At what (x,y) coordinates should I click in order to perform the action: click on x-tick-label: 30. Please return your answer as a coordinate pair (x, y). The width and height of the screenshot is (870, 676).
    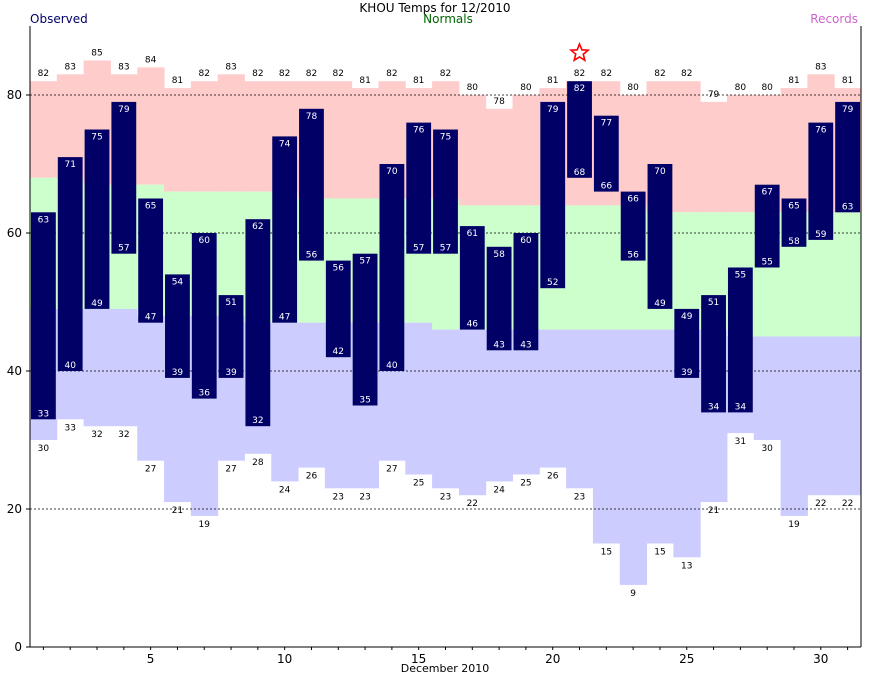
    Looking at the image, I should click on (820, 659).